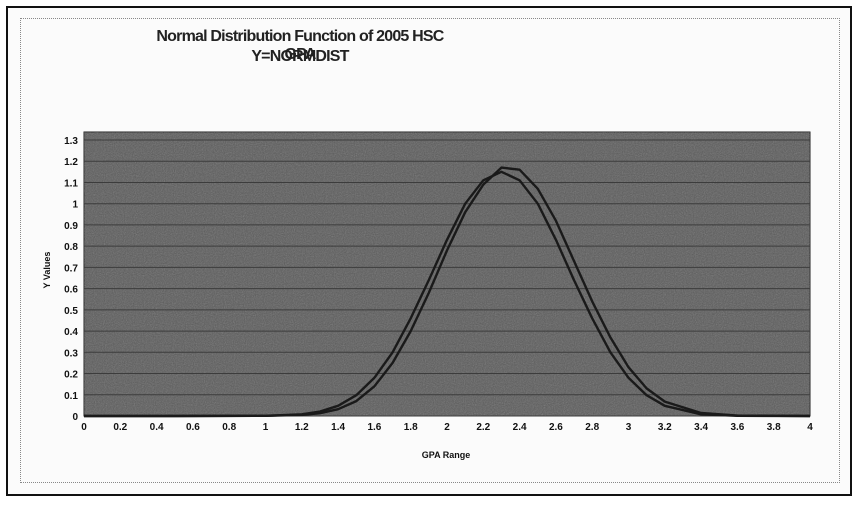 The height and width of the screenshot is (505, 866). I want to click on x-tick-label: 2.4, so click(520, 427).